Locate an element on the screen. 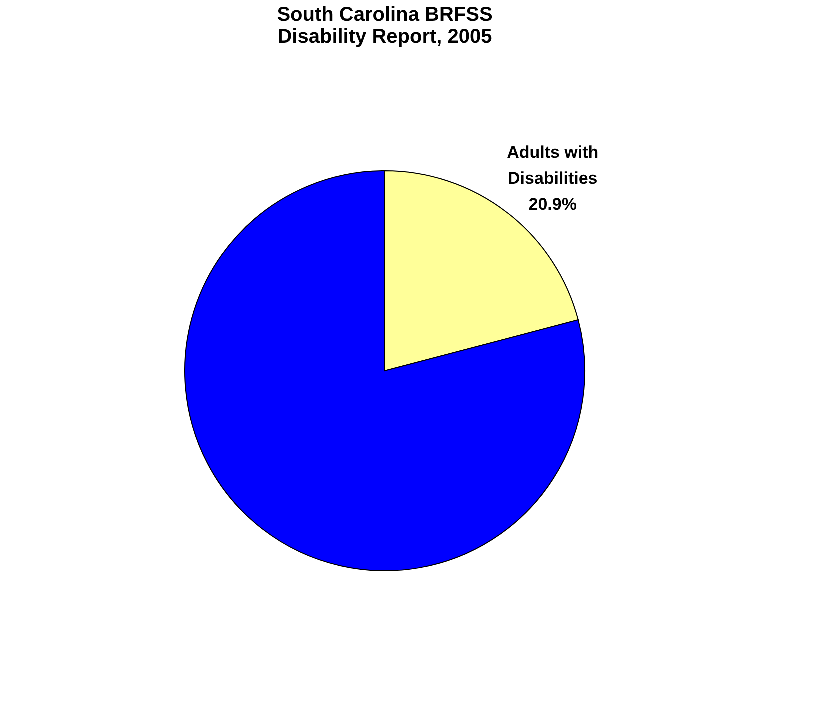  chart-title: South Carolina BRFSS Disability Report, 2005 is located at coordinates (385, 26).